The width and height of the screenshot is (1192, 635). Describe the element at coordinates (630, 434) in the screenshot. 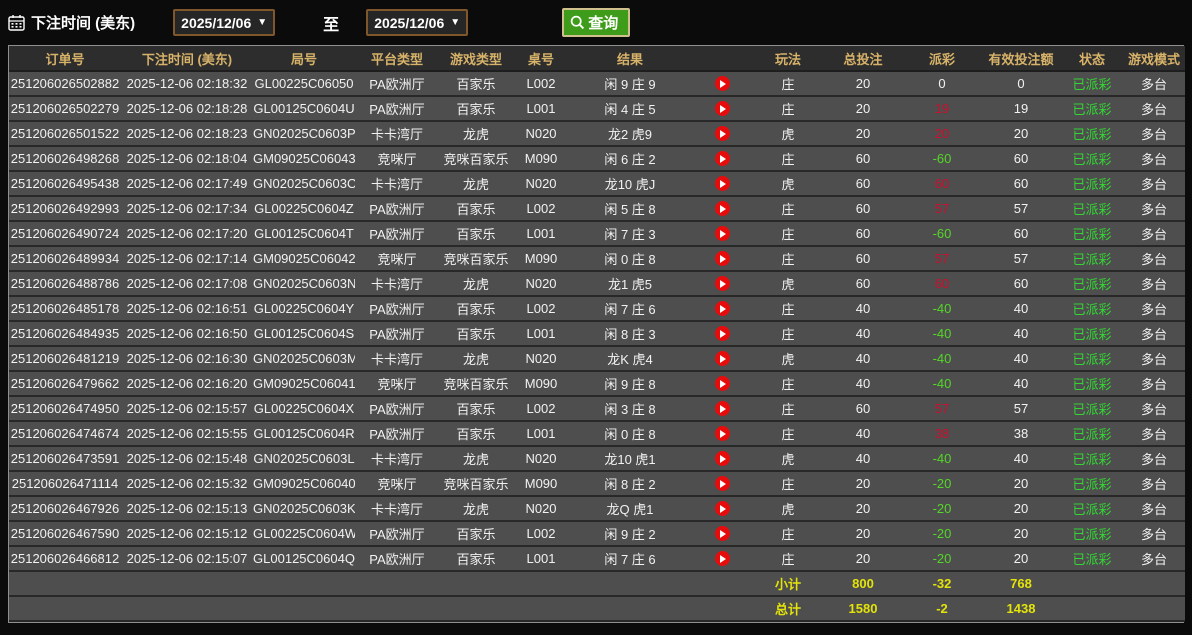

I see `result-cell: 闲 0 庄 8` at that location.